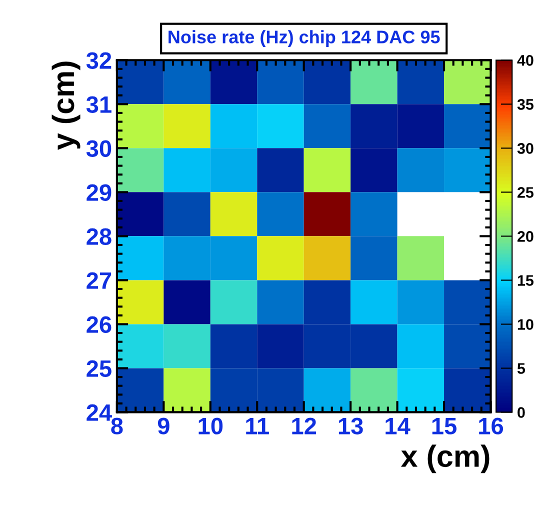  Describe the element at coordinates (444, 426) in the screenshot. I see `x-tick-label: 15` at that location.